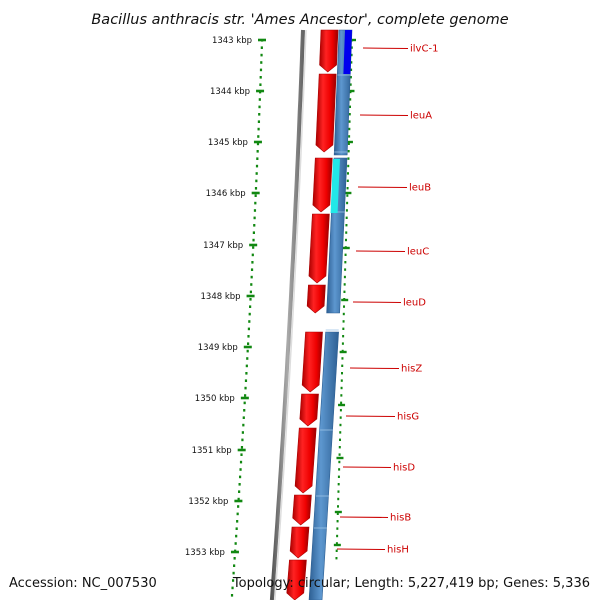  What do you see at coordinates (411, 369) in the screenshot?
I see `gene-label-hisz: hisZ` at bounding box center [411, 369].